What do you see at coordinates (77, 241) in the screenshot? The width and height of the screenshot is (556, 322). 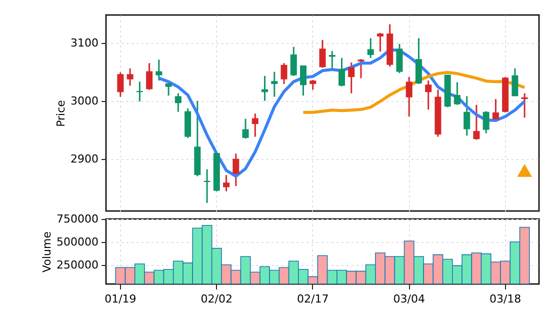 I see `y-tick-label: 500000` at bounding box center [77, 241].